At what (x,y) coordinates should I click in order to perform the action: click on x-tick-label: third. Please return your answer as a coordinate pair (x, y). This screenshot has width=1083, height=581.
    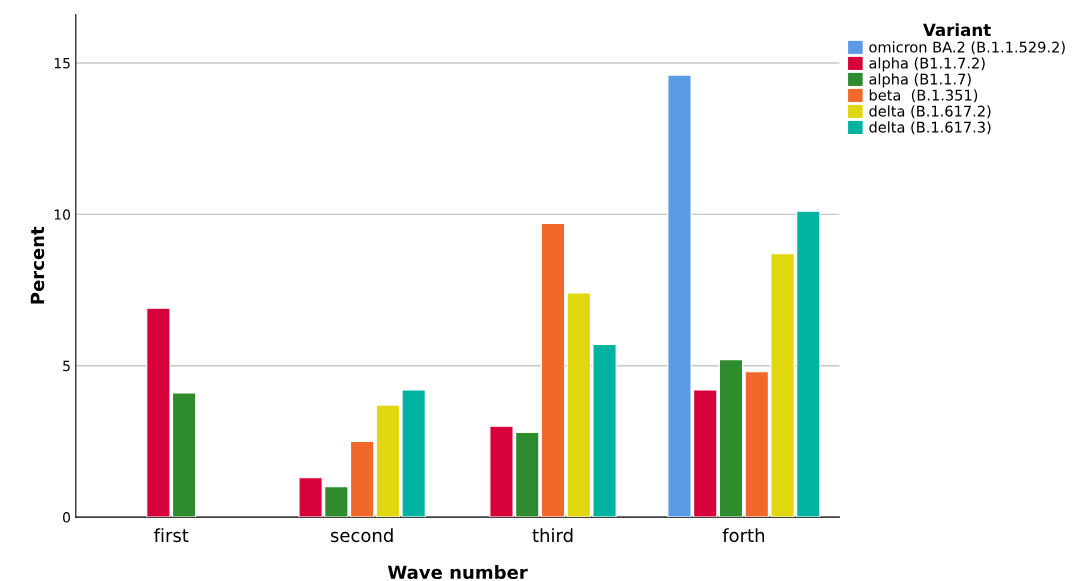
    Looking at the image, I should click on (552, 535).